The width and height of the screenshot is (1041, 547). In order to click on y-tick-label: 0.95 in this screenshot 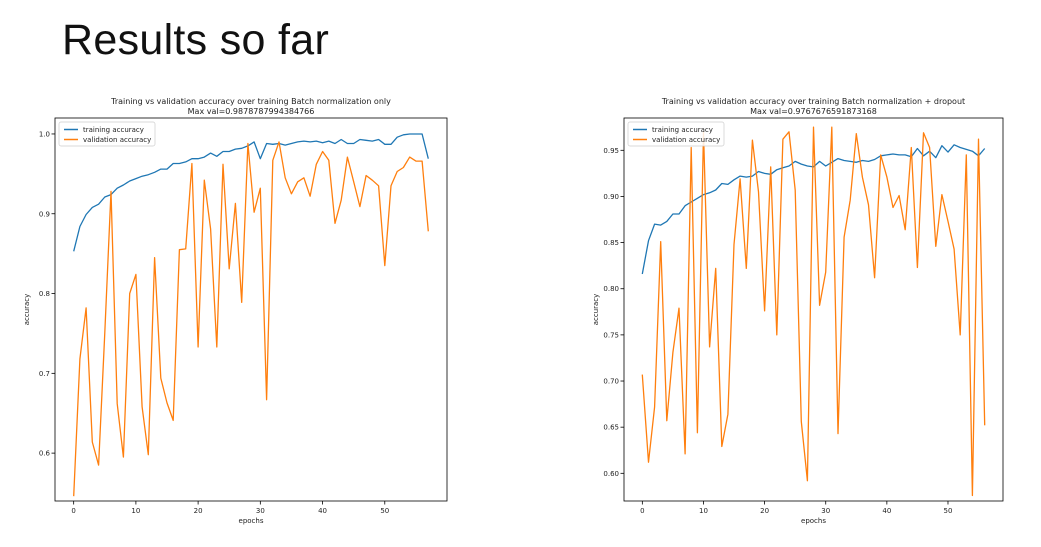, I will do `click(611, 151)`.